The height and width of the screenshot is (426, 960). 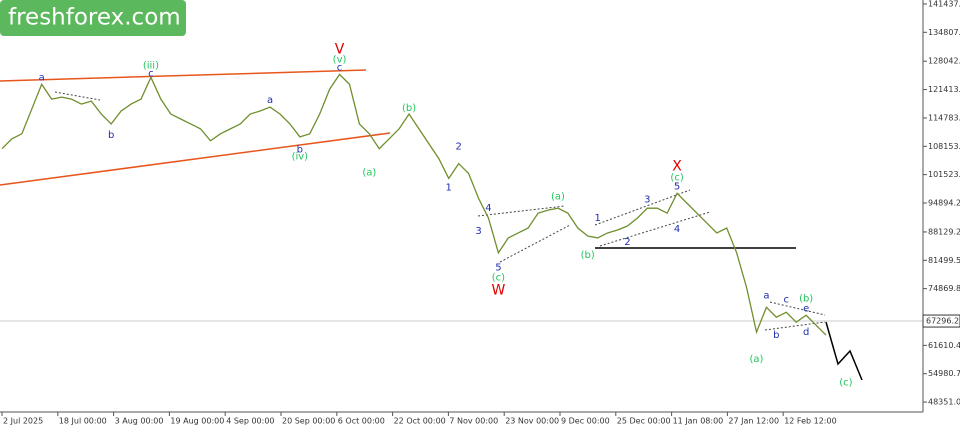 What do you see at coordinates (677, 167) in the screenshot?
I see `wave-label: X` at bounding box center [677, 167].